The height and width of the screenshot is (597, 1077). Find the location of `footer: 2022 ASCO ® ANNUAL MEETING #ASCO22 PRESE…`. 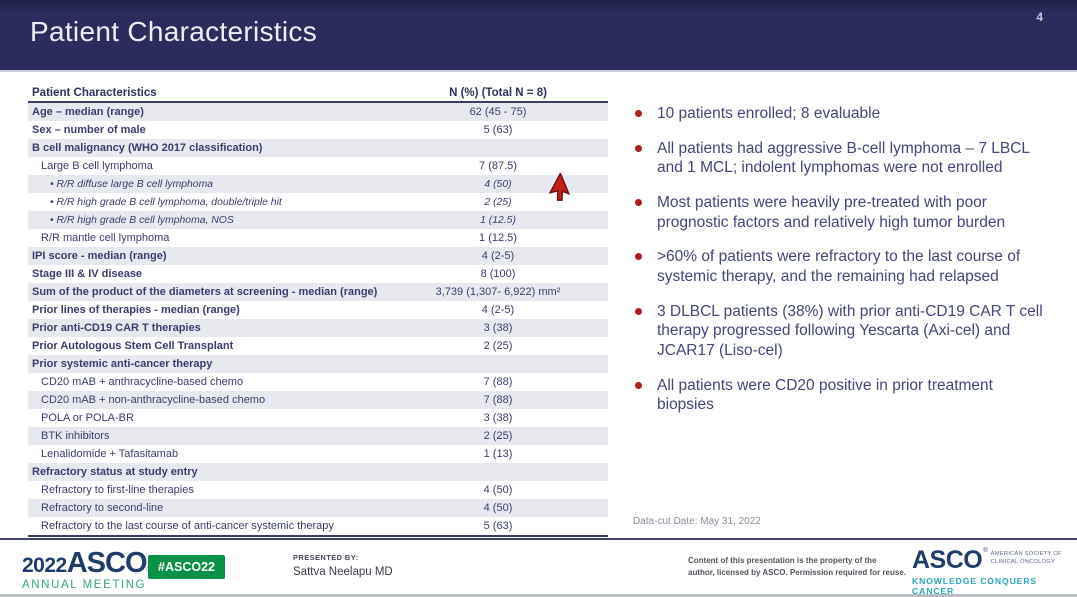

footer: 2022 ASCO ® ANNUAL MEETING #ASCO22 PRESE… is located at coordinates (538, 567).